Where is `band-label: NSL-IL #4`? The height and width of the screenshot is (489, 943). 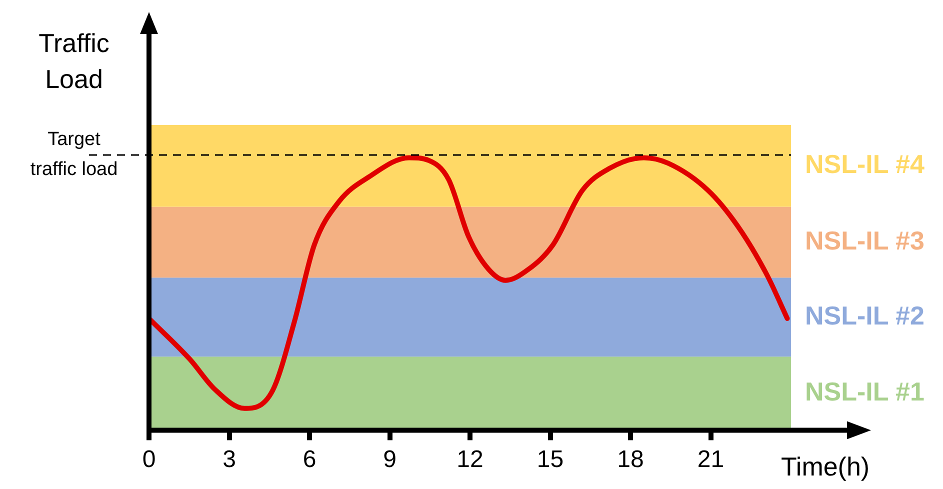
band-label: NSL-IL #4 is located at coordinates (865, 164).